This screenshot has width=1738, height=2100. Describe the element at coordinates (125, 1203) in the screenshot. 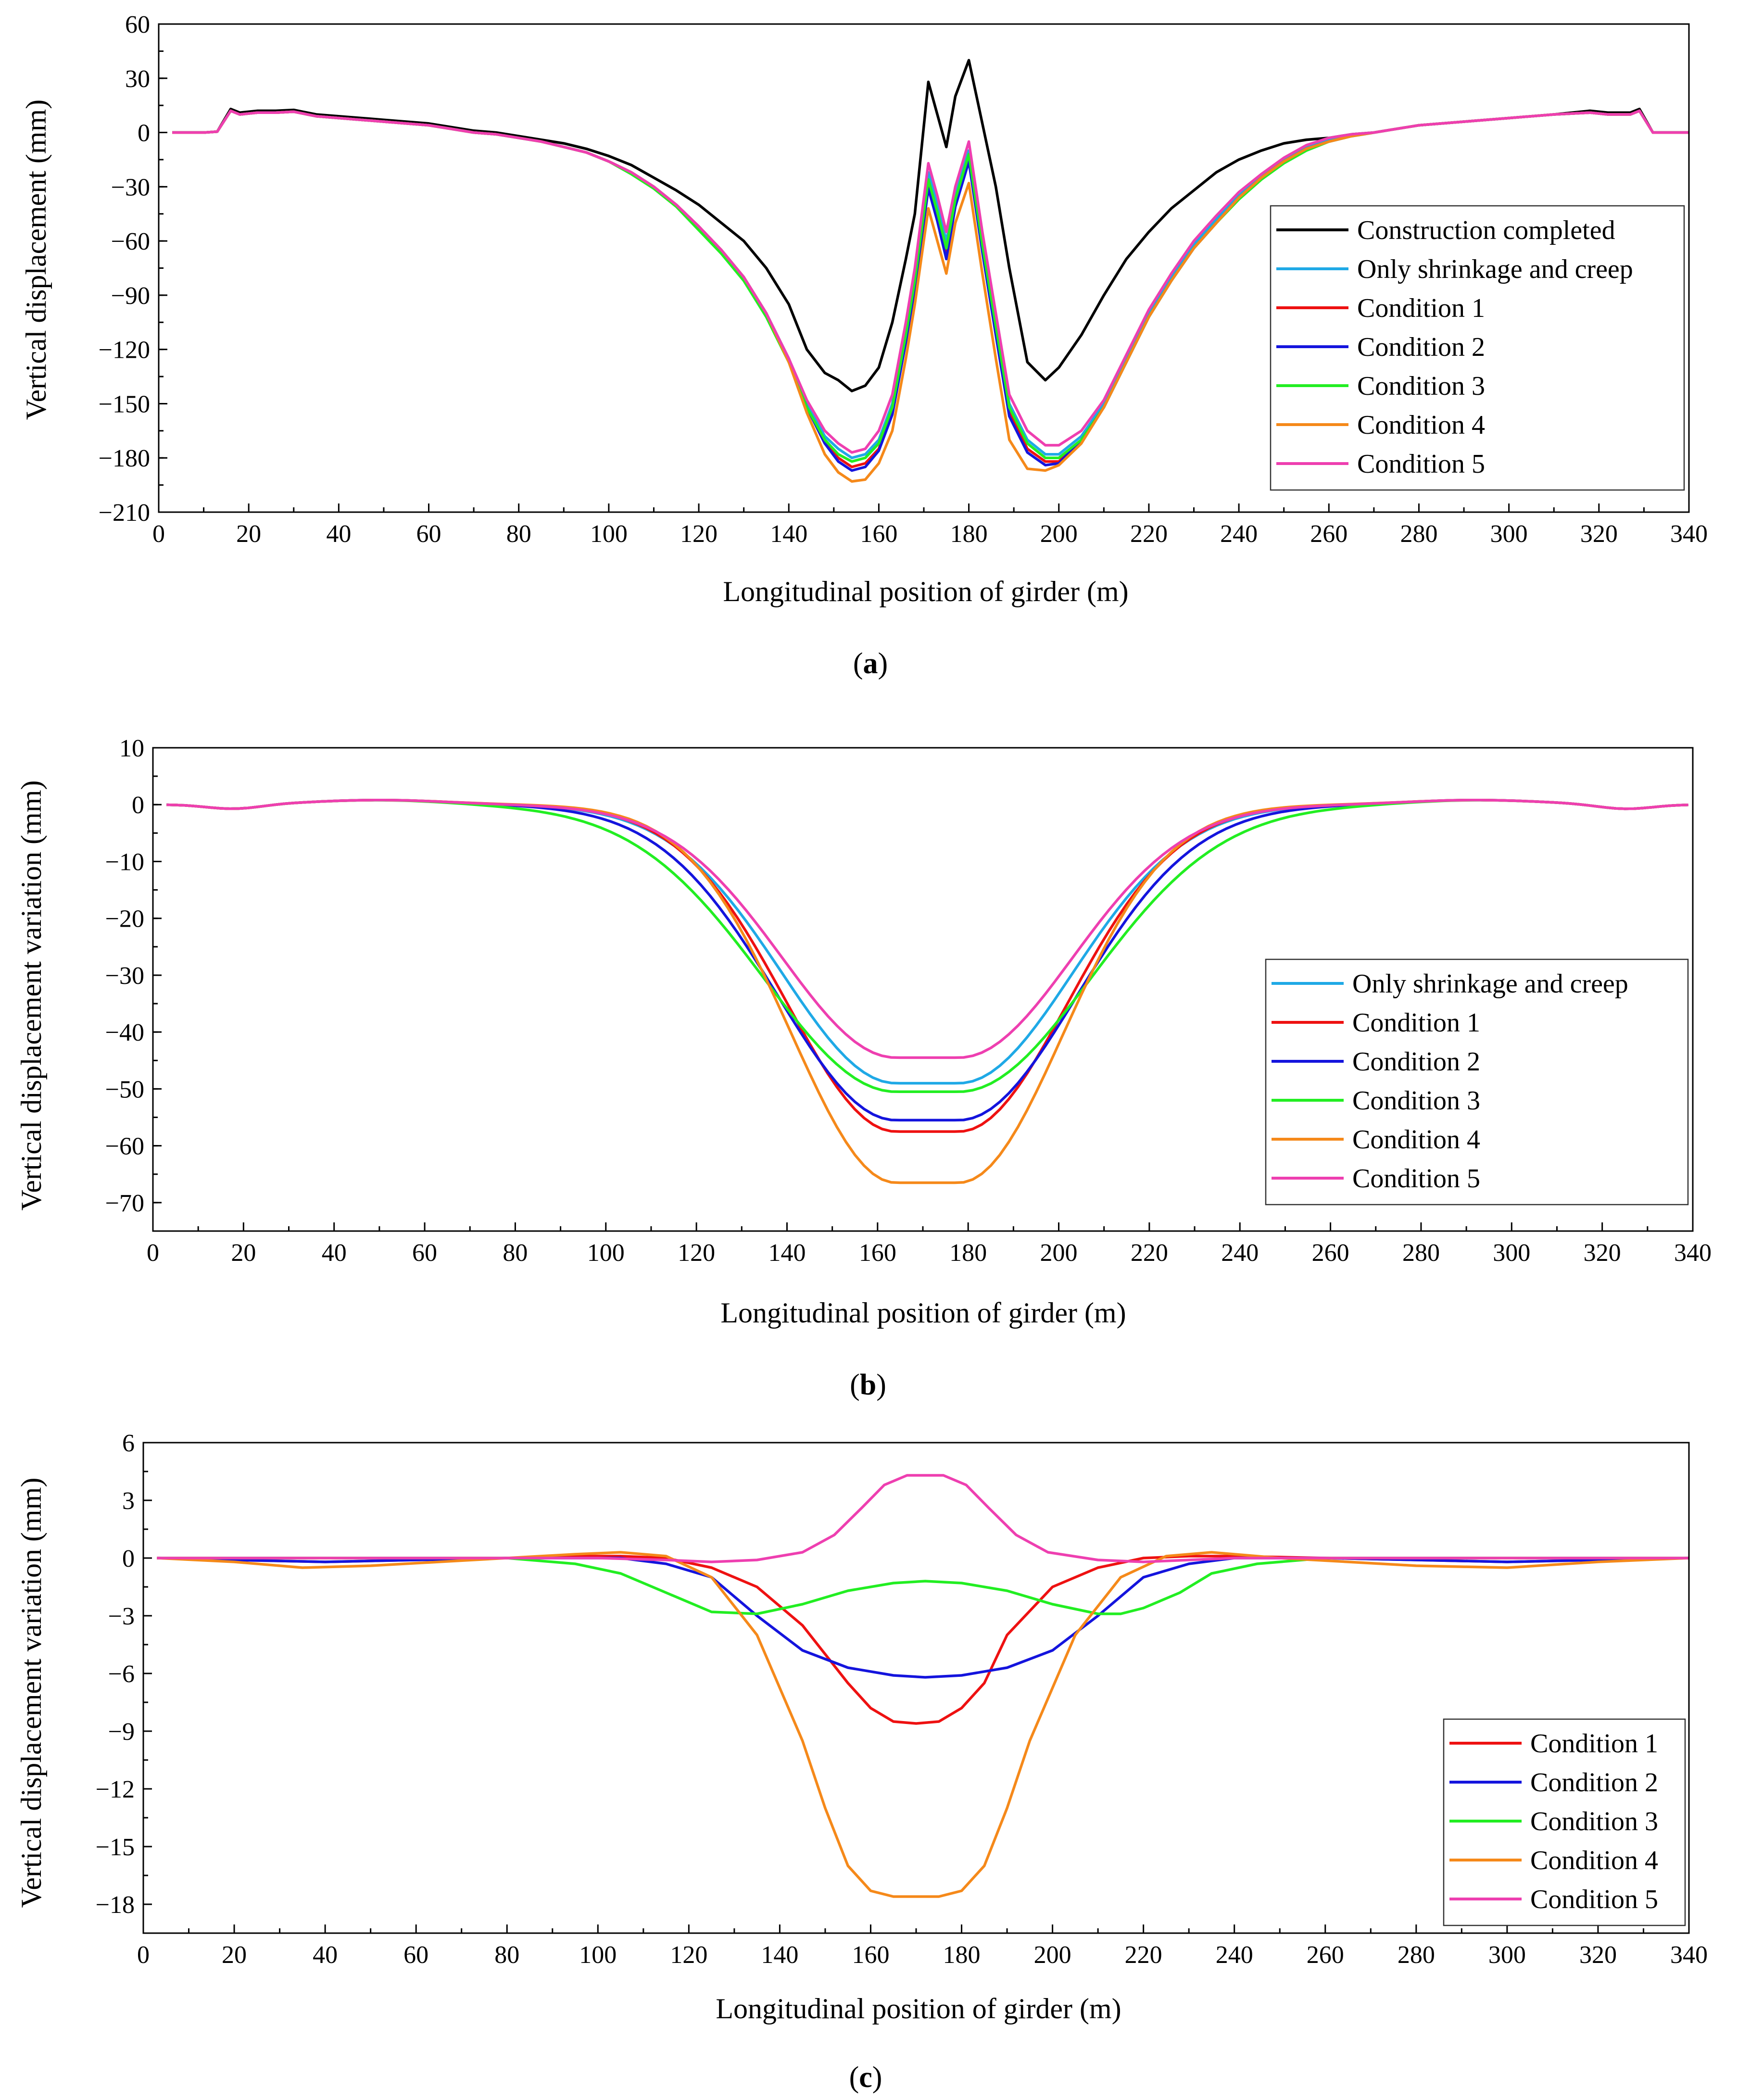

I see `y-tick-label: −70` at that location.